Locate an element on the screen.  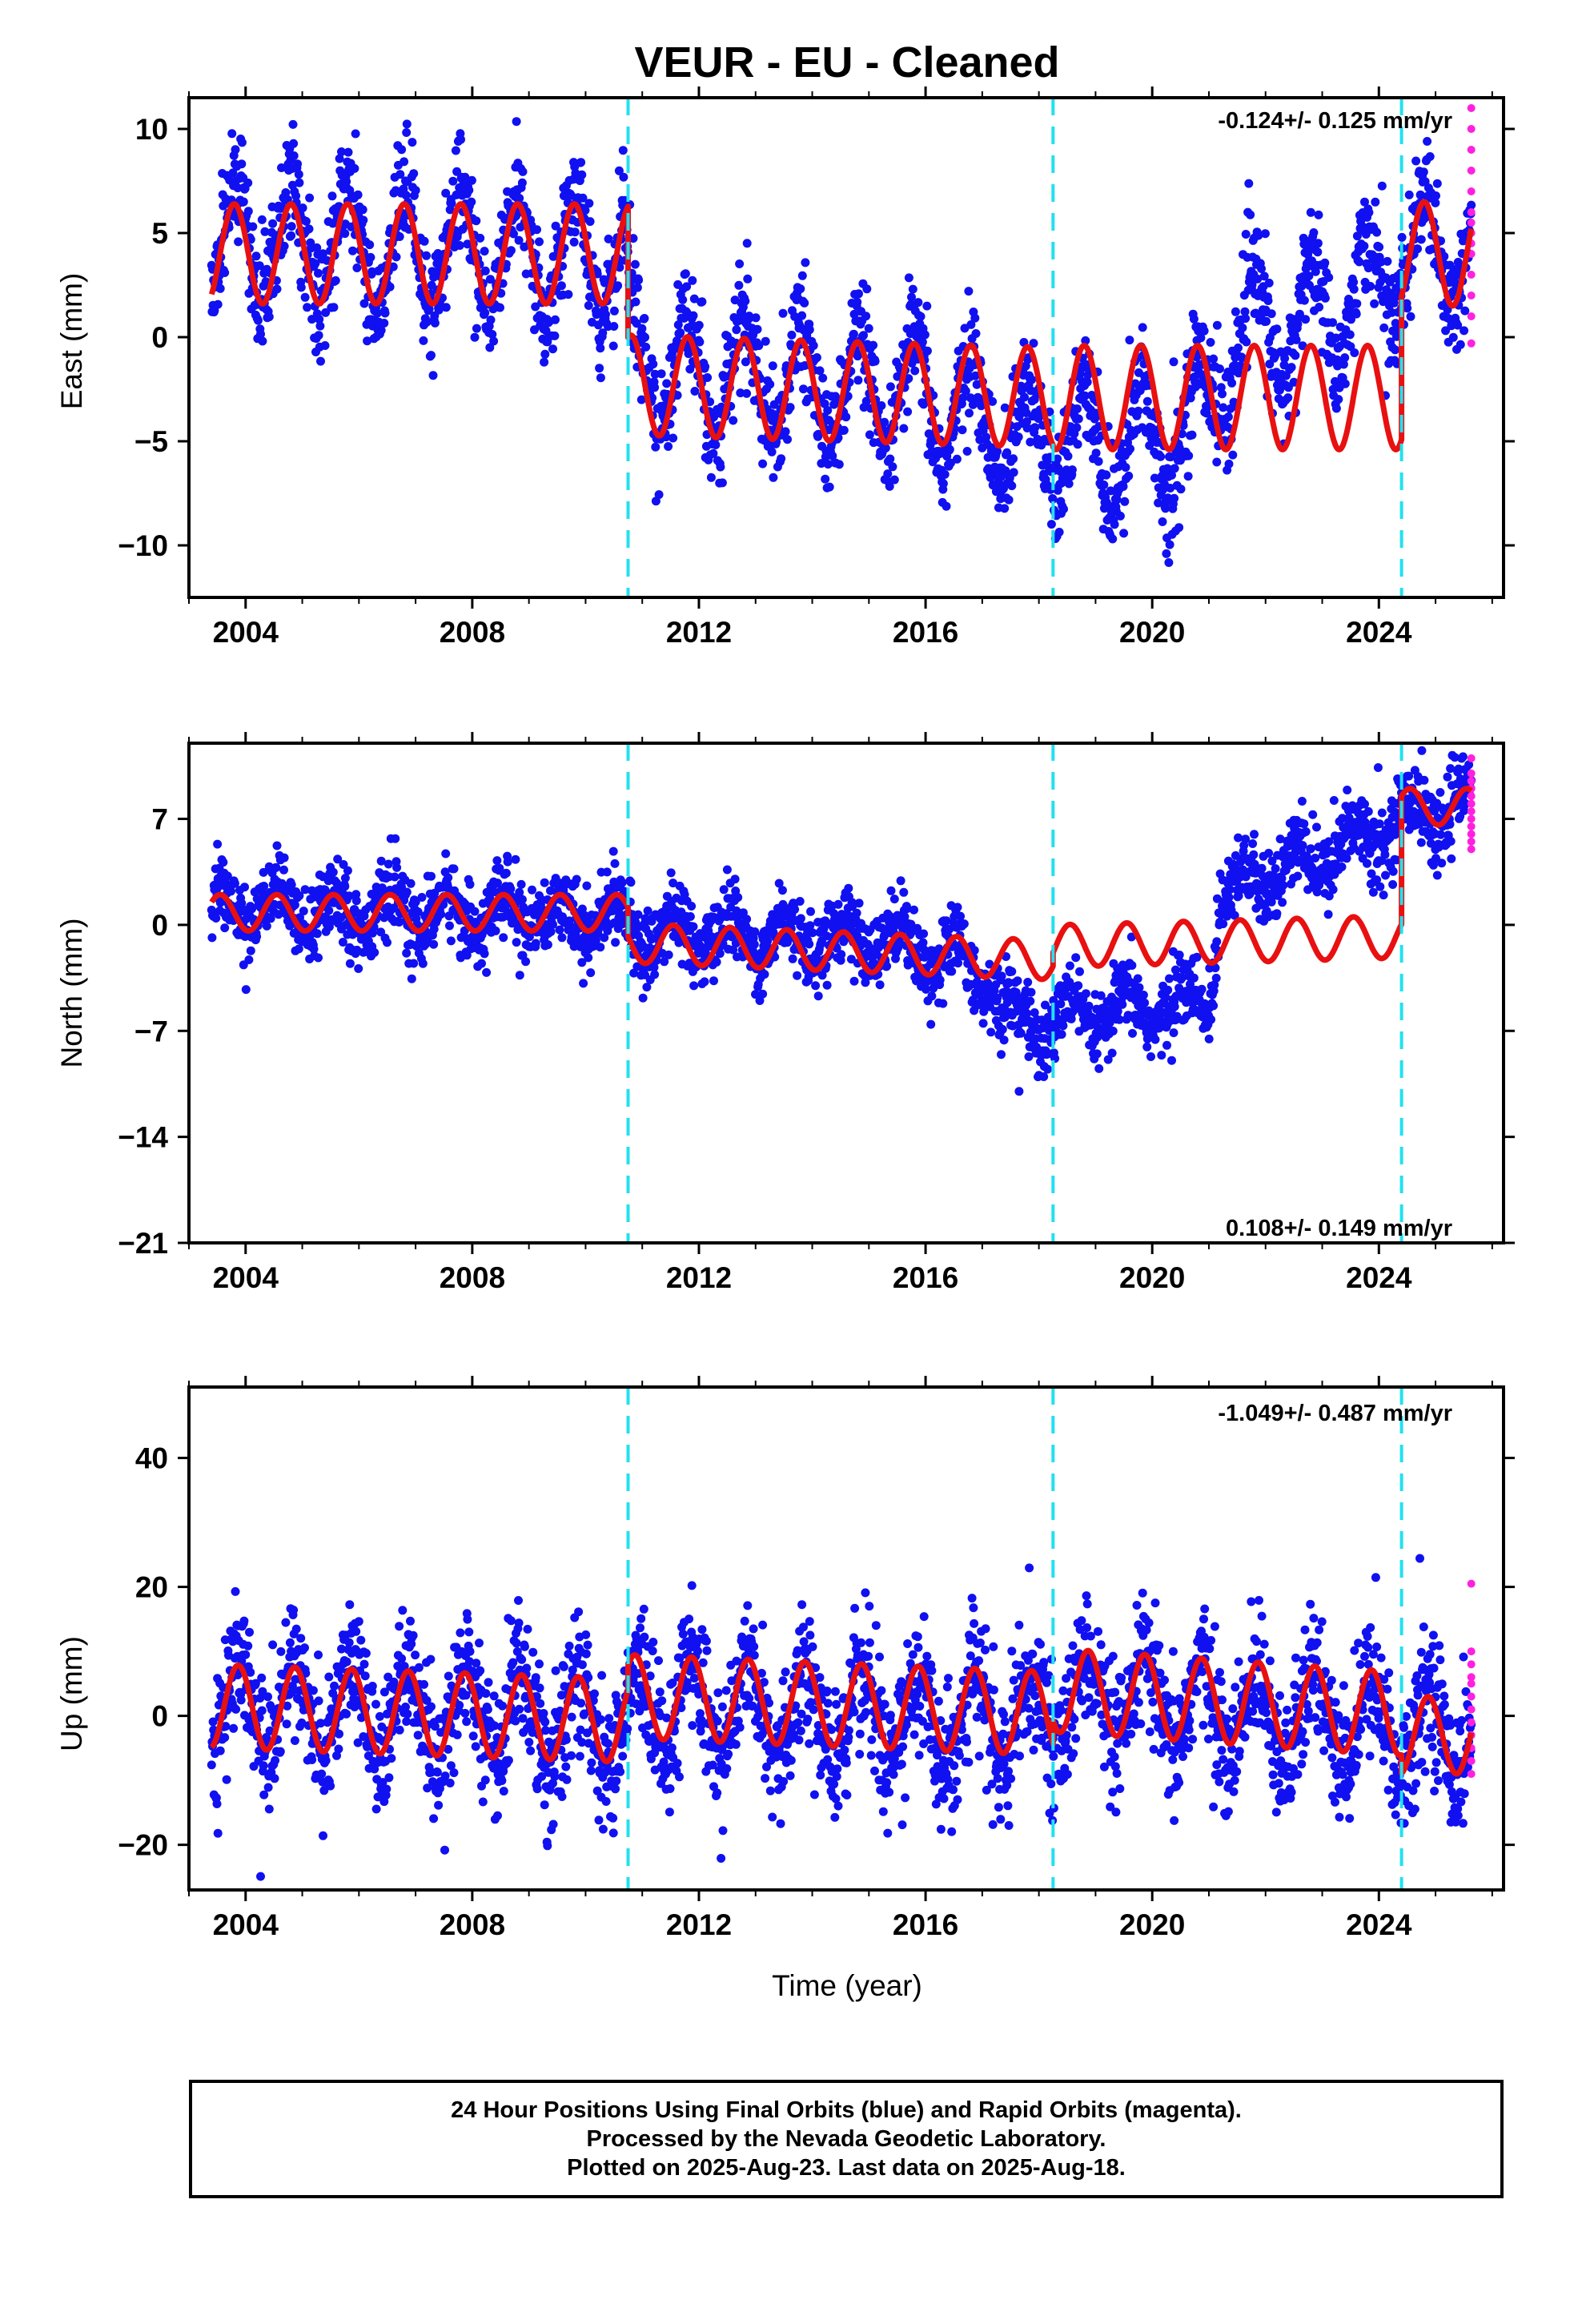
east-x-tick-label: 2004 is located at coordinates (246, 632).